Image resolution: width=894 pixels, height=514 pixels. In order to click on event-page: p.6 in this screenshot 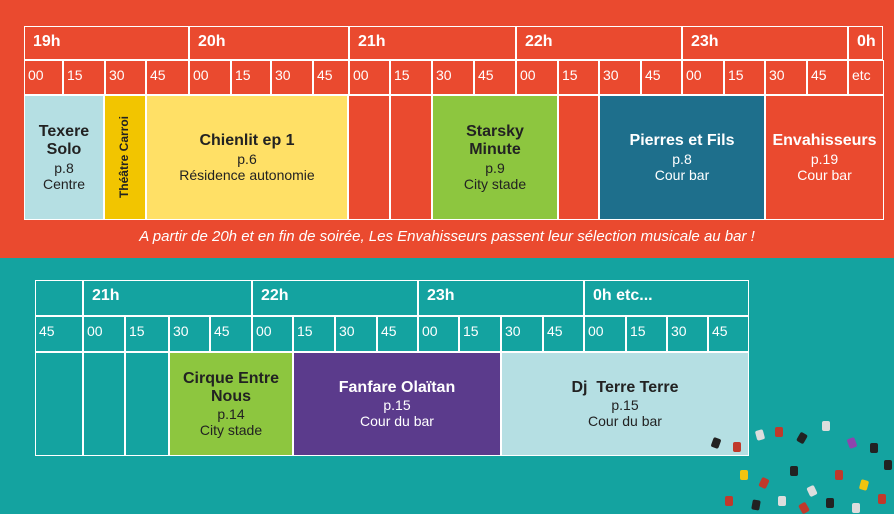, I will do `click(247, 158)`.